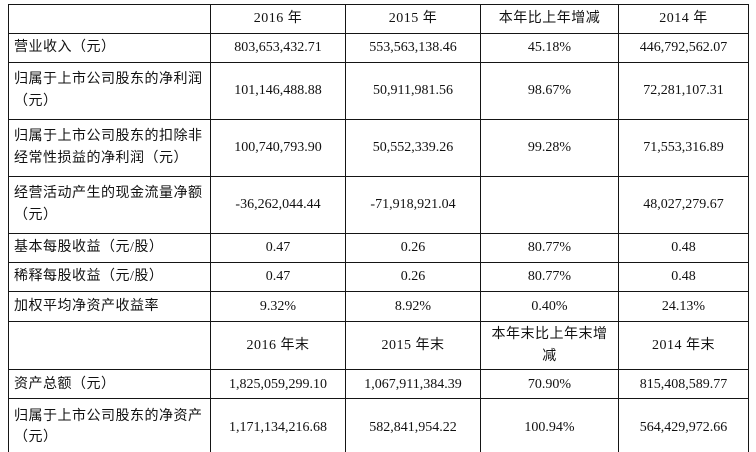 This screenshot has width=756, height=452. What do you see at coordinates (413, 306) in the screenshot?
I see `cell-value: 8.92%` at bounding box center [413, 306].